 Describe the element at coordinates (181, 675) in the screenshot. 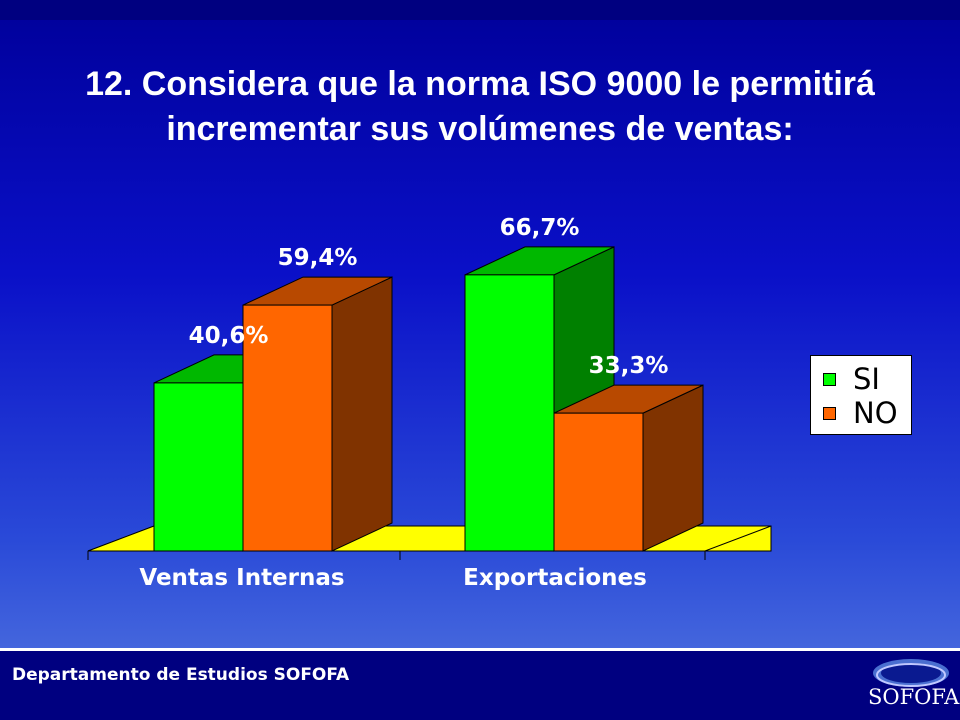

I see `footer-text: Departamento de Estudios SOFOFA` at that location.